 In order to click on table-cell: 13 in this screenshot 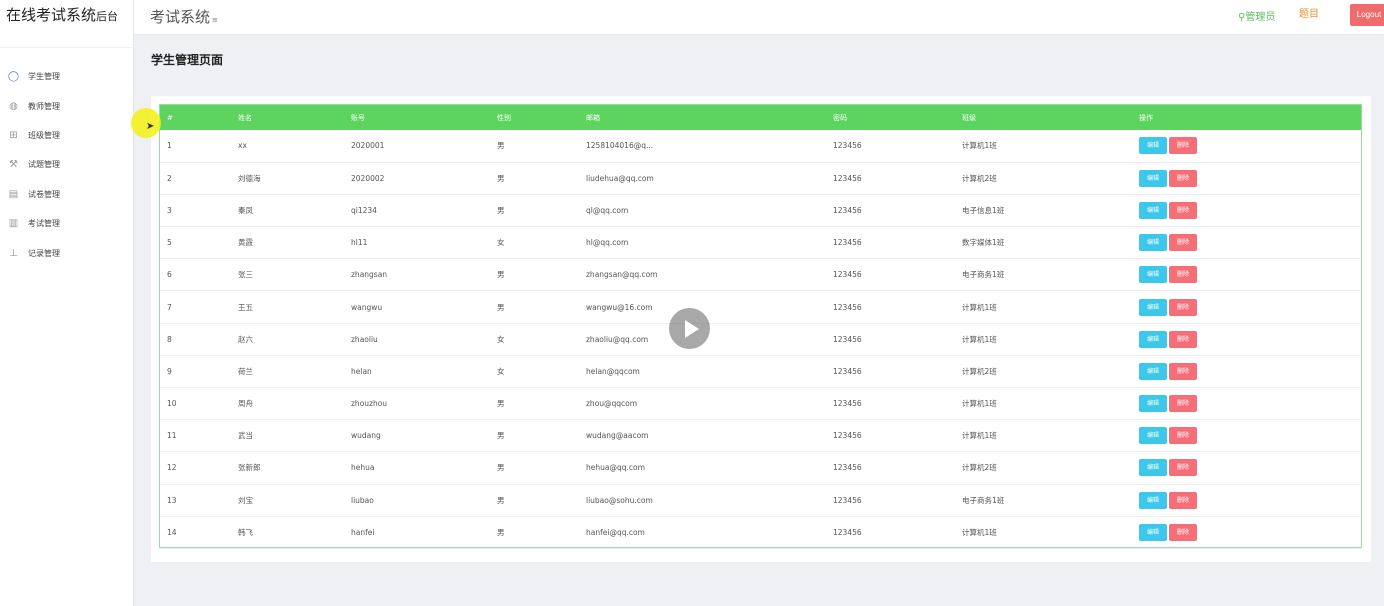, I will do `click(172, 500)`.